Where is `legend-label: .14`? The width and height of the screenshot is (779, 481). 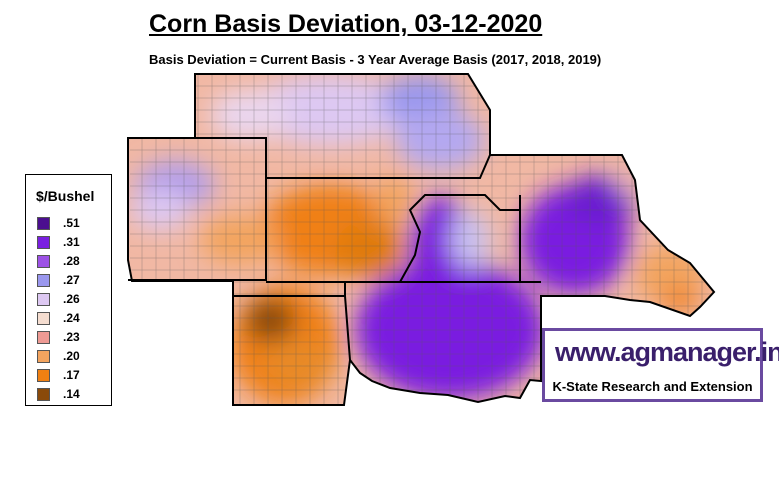 legend-label: .14 is located at coordinates (71, 394).